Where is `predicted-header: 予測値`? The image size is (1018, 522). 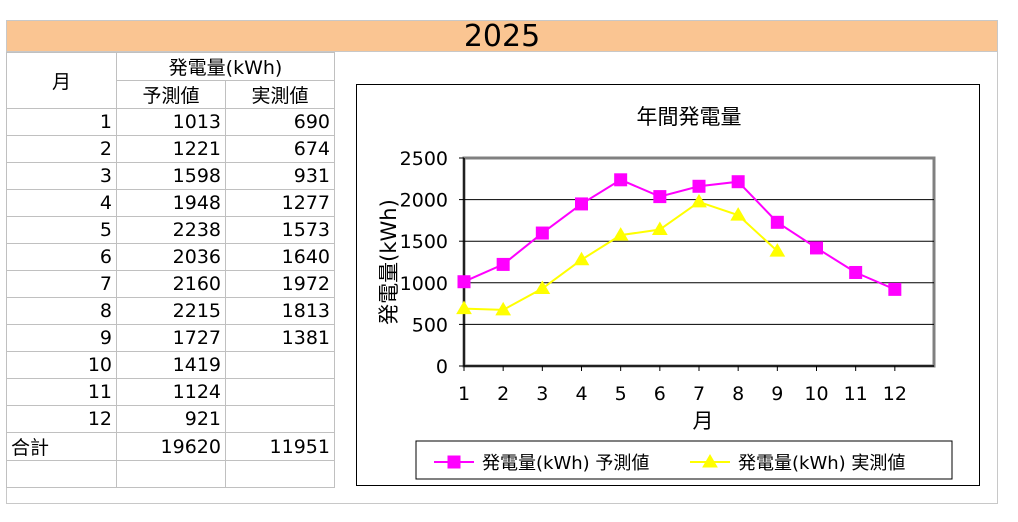 predicted-header: 予測値 is located at coordinates (171, 94).